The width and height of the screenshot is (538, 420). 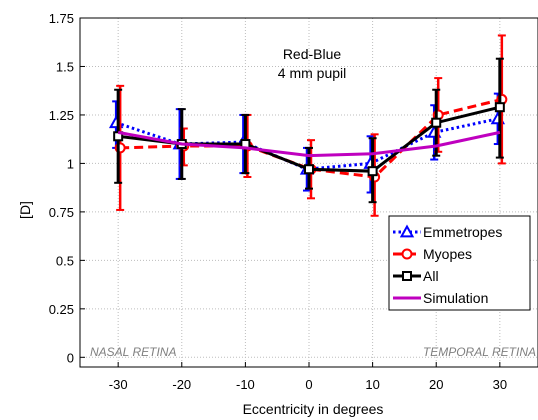 What do you see at coordinates (61, 309) in the screenshot?
I see `y-tick-label-1: 0.25` at bounding box center [61, 309].